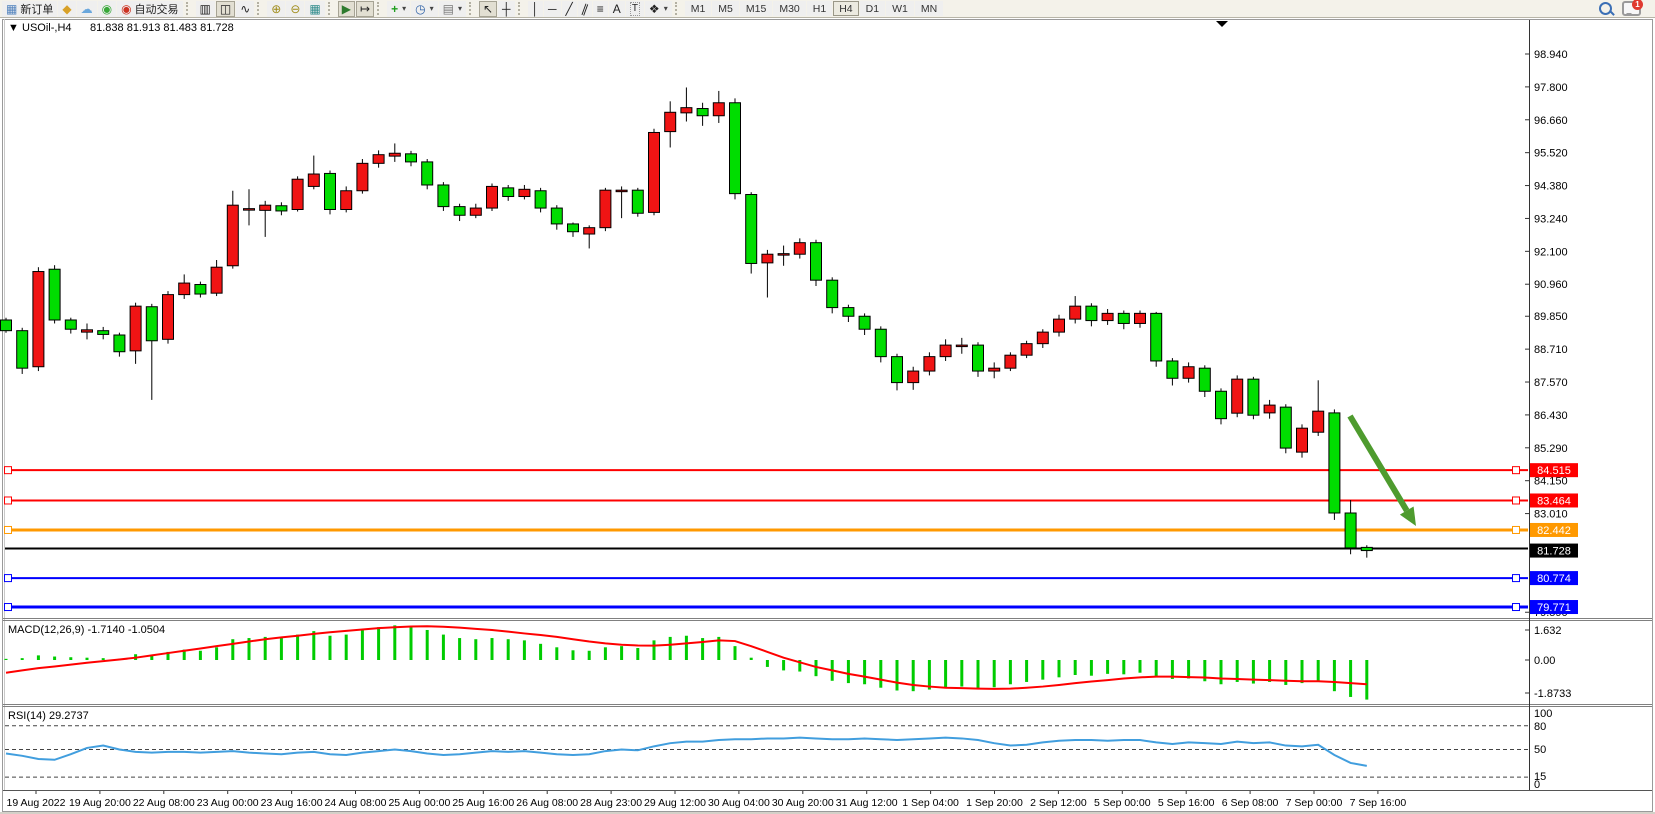 This screenshot has height=814, width=1655. I want to click on macd-signal-line, so click(686, 657).